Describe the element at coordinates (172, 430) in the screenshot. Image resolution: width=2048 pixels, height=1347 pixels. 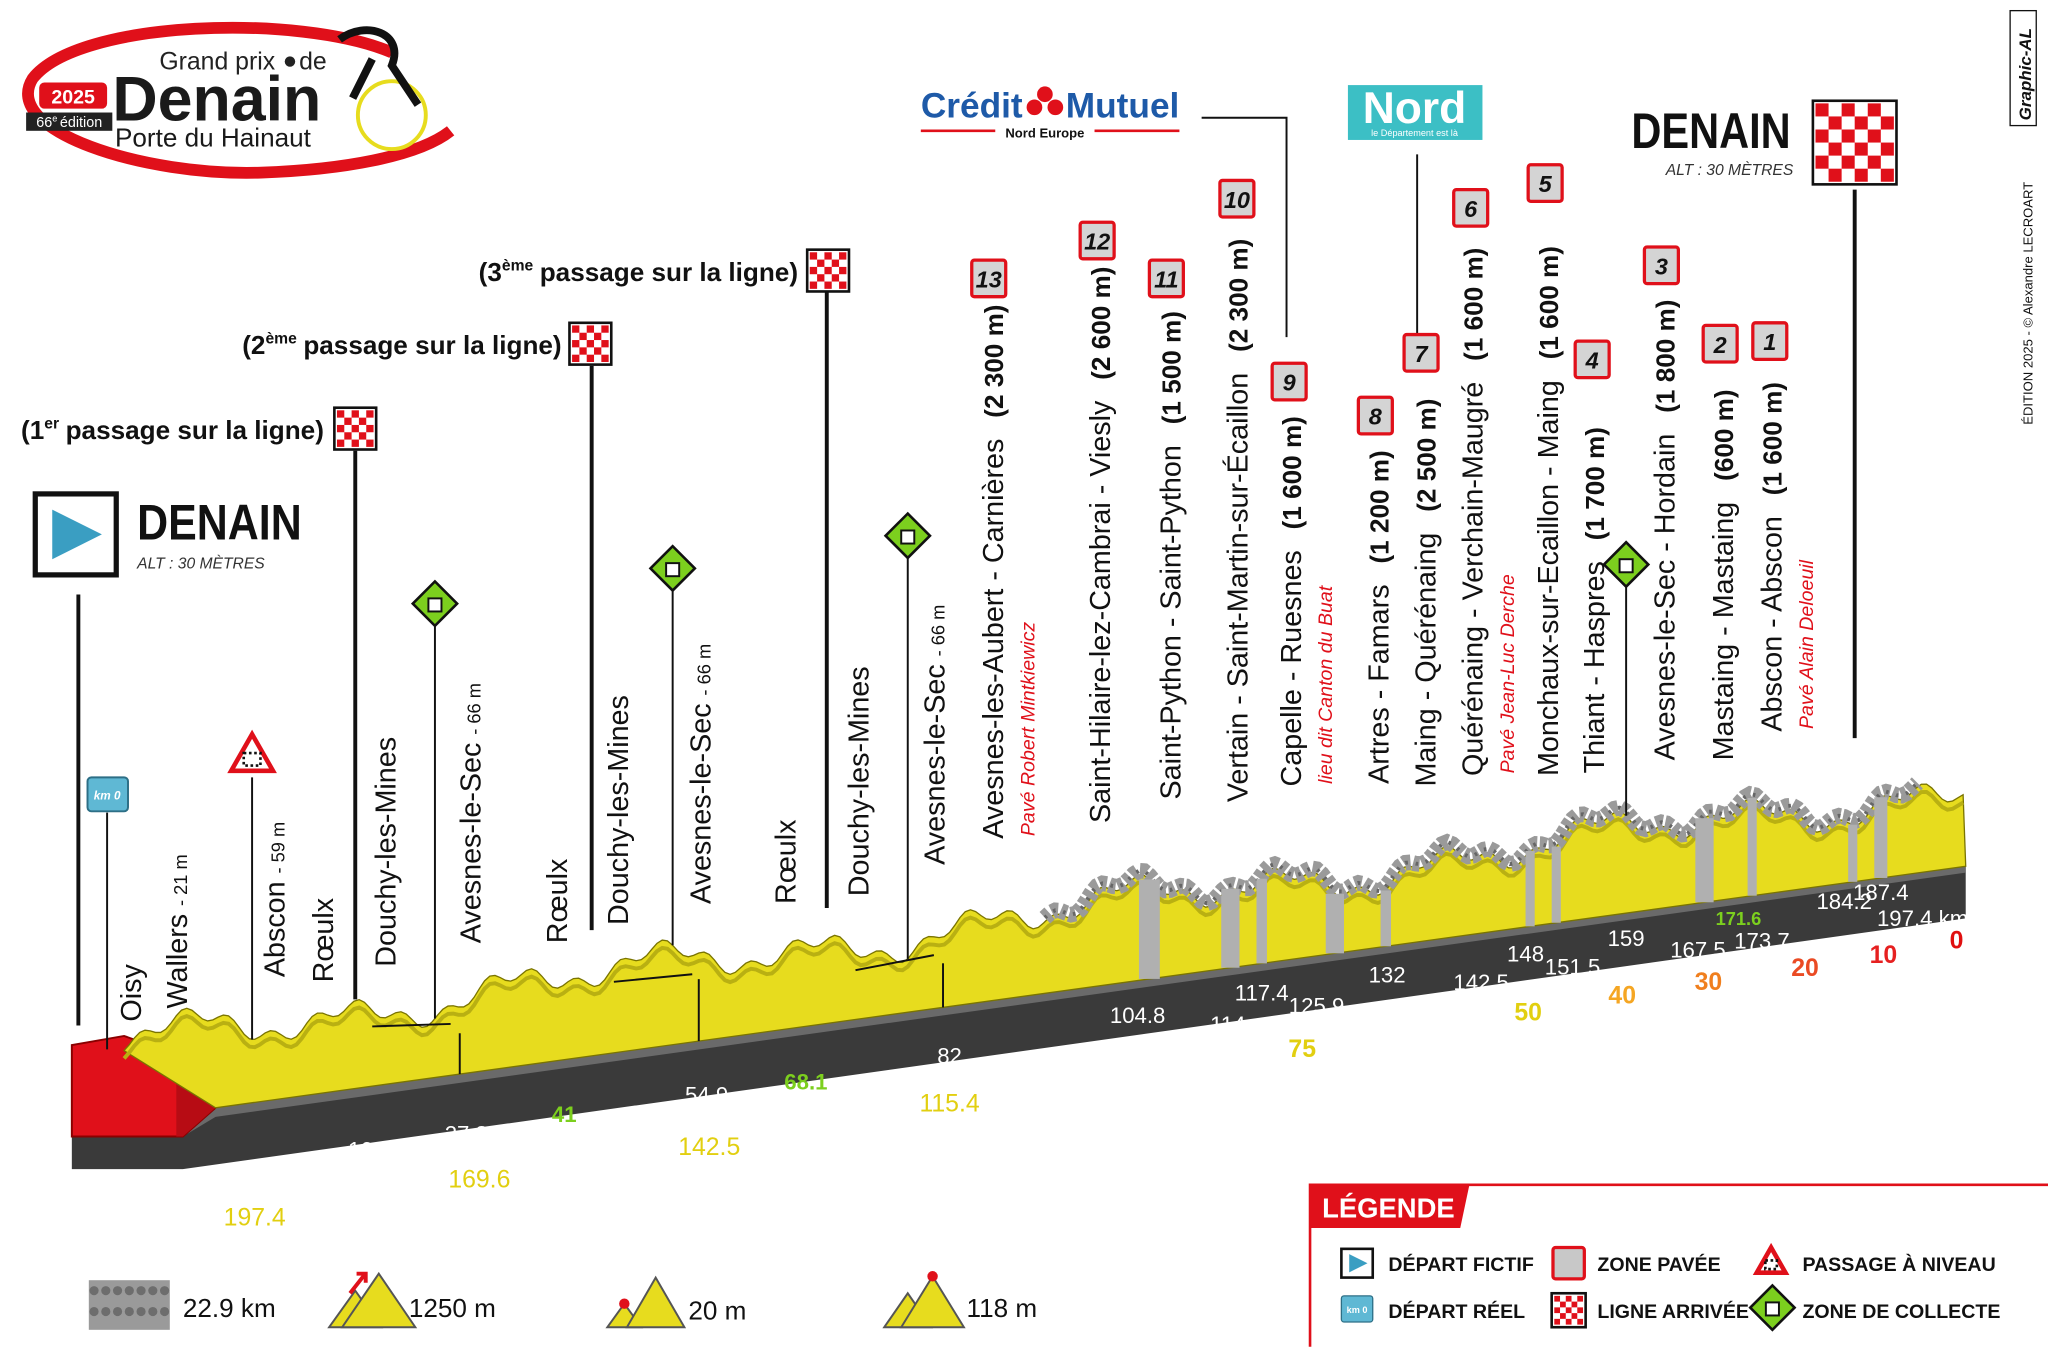
I see `passage-label: (1er passage sur la ligne)` at that location.